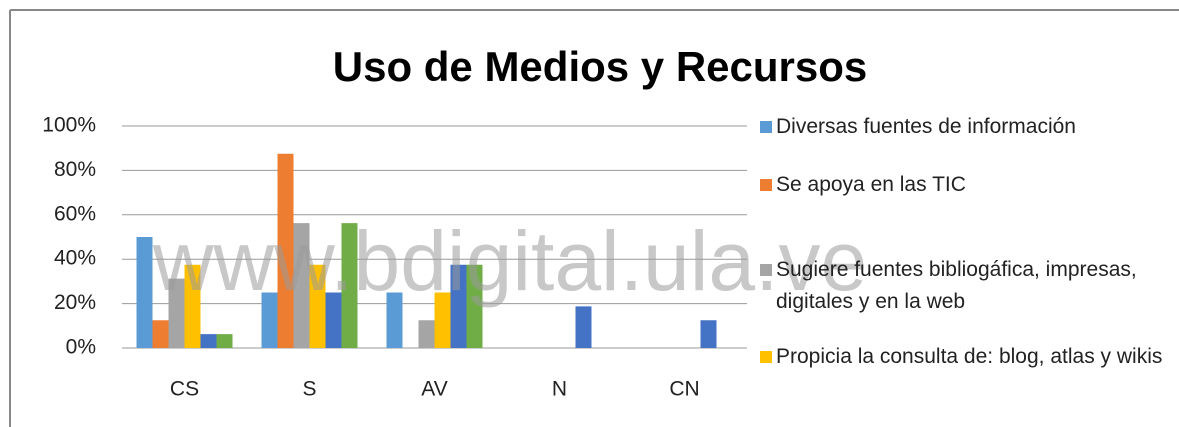 The height and width of the screenshot is (427, 1179). What do you see at coordinates (75, 302) in the screenshot?
I see `y-tick-label: 20%` at bounding box center [75, 302].